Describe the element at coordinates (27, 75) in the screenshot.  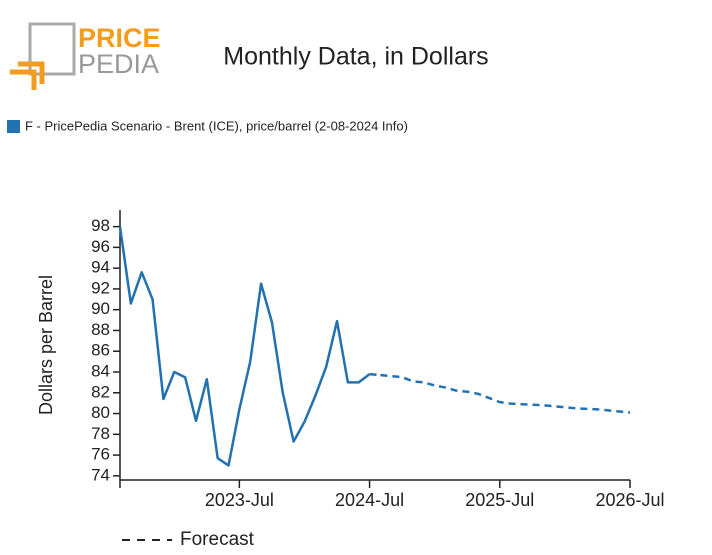
I see `logo-mark` at that location.